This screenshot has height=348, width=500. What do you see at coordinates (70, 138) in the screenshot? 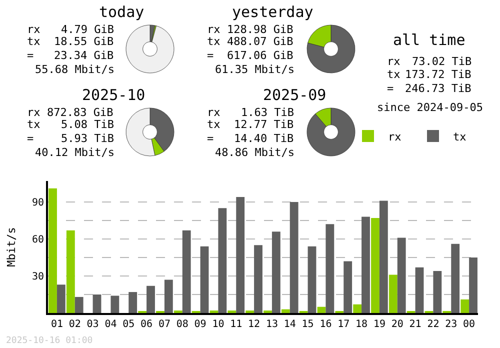
I see `text: = 5.93 TiB` at bounding box center [70, 138].